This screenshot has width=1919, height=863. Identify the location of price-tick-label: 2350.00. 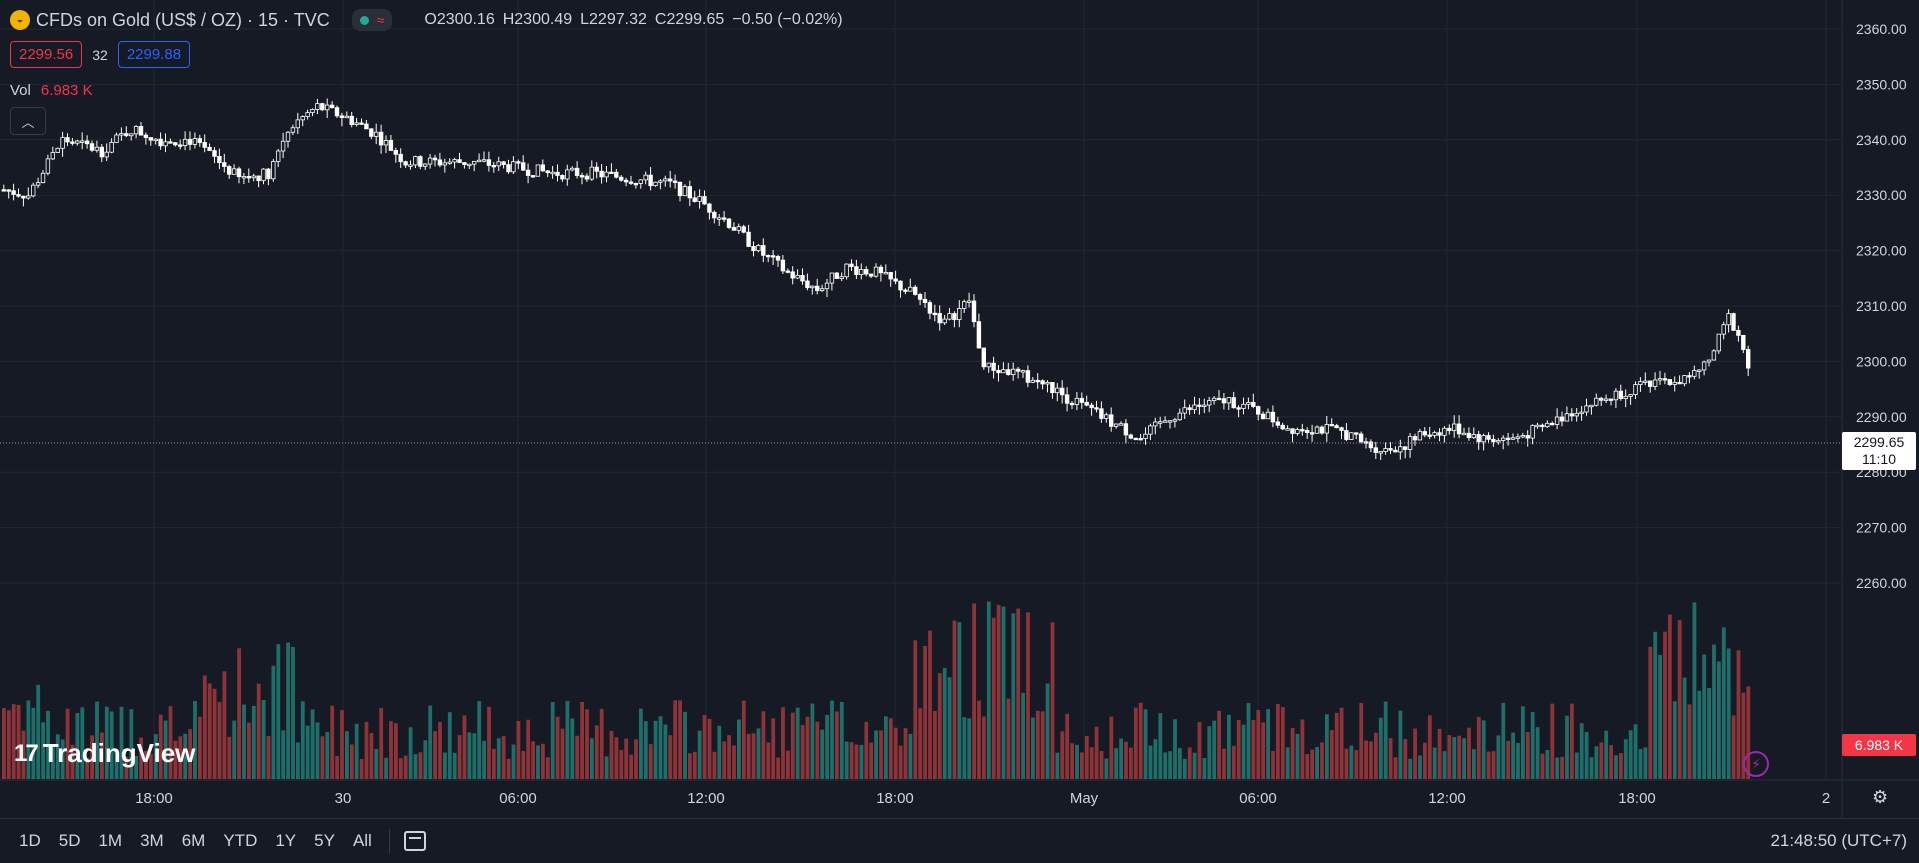
(1881, 84).